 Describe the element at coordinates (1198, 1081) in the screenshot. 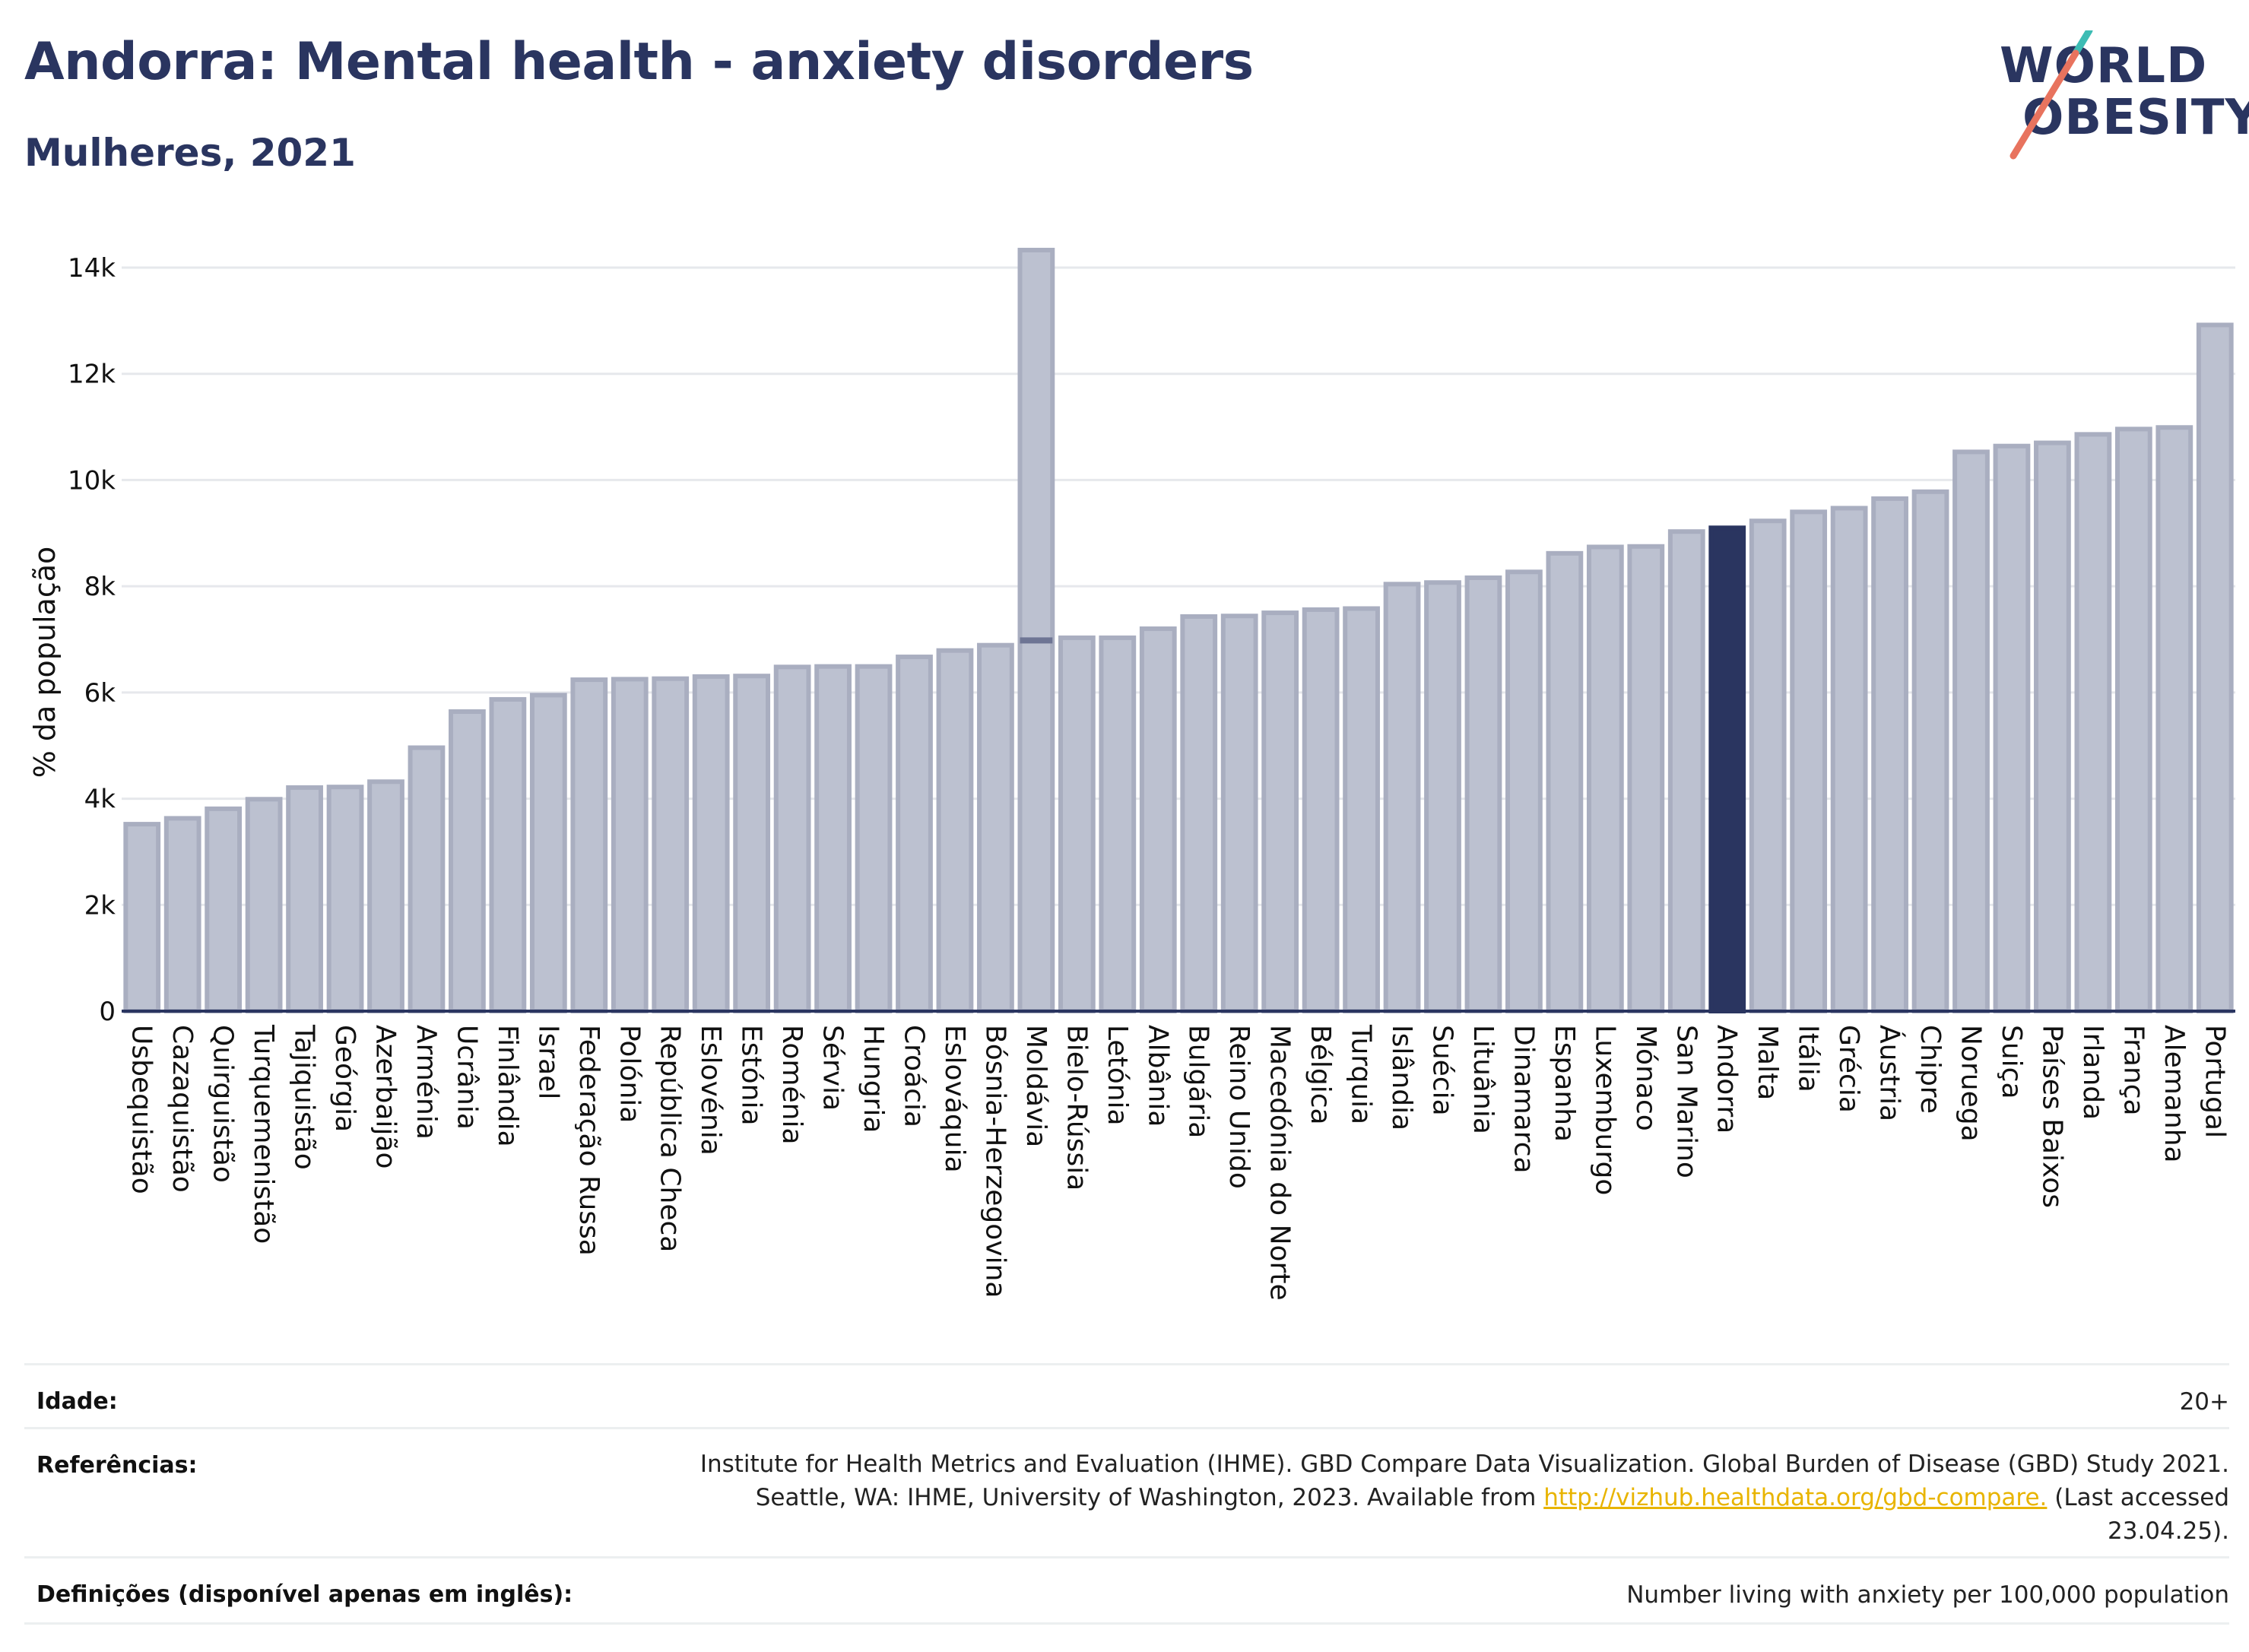

I see `x-tick-label: Bulgária` at that location.